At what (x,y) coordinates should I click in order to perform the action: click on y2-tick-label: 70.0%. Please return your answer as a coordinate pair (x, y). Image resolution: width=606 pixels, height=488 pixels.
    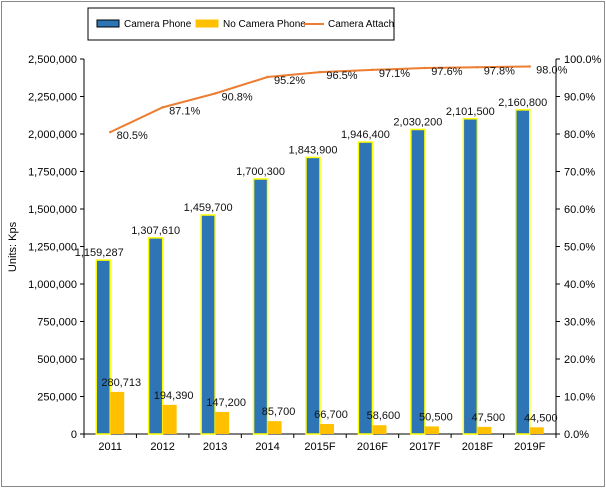
    Looking at the image, I should click on (579, 173).